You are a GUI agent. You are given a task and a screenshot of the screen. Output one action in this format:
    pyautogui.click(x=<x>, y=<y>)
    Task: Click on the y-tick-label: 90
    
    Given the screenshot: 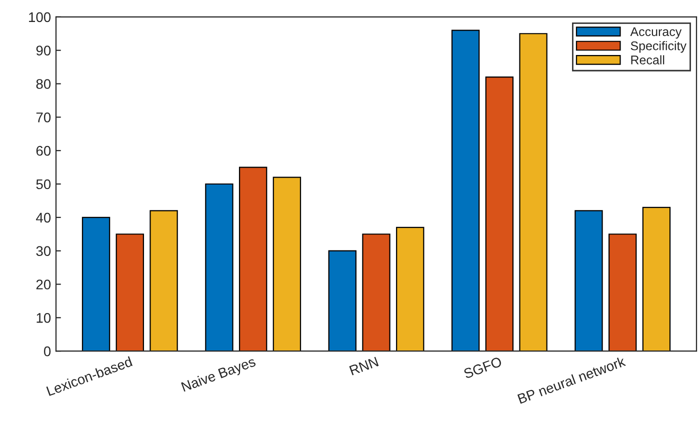 What is the action you would take?
    pyautogui.click(x=43, y=51)
    